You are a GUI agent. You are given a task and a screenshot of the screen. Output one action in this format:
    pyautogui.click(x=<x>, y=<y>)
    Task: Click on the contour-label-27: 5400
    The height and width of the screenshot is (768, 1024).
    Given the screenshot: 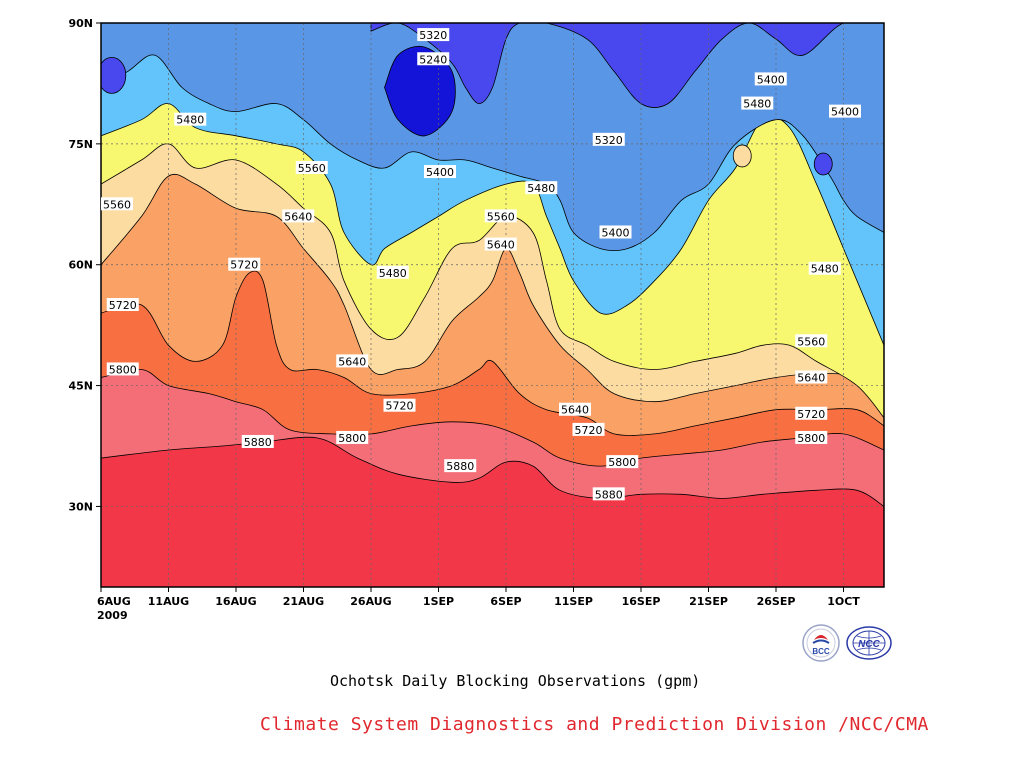 What is the action you would take?
    pyautogui.click(x=616, y=232)
    